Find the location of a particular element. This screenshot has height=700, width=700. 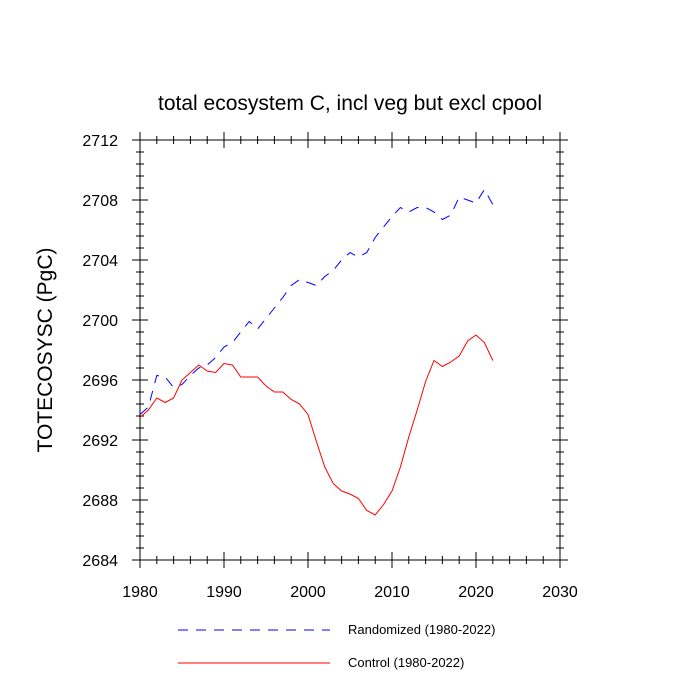

x-tick-label: 1980 is located at coordinates (140, 592).